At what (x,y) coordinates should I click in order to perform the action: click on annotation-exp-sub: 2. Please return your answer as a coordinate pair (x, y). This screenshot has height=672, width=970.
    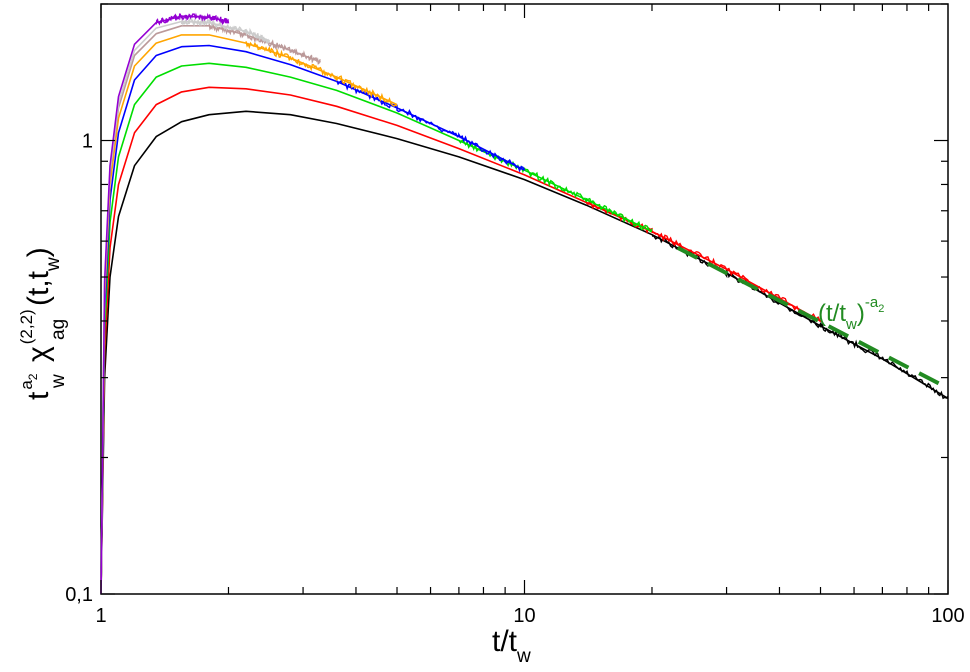
    Looking at the image, I should click on (881, 309).